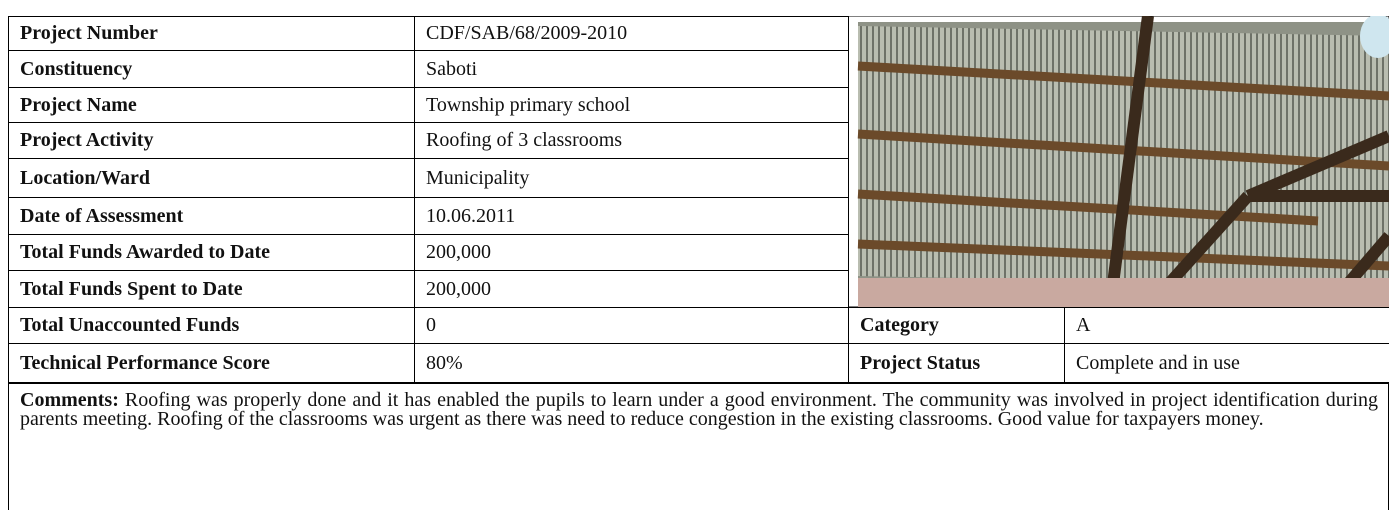  Describe the element at coordinates (631, 33) in the screenshot. I see `field-value: CDF/SAB/68/2009-2010` at that location.